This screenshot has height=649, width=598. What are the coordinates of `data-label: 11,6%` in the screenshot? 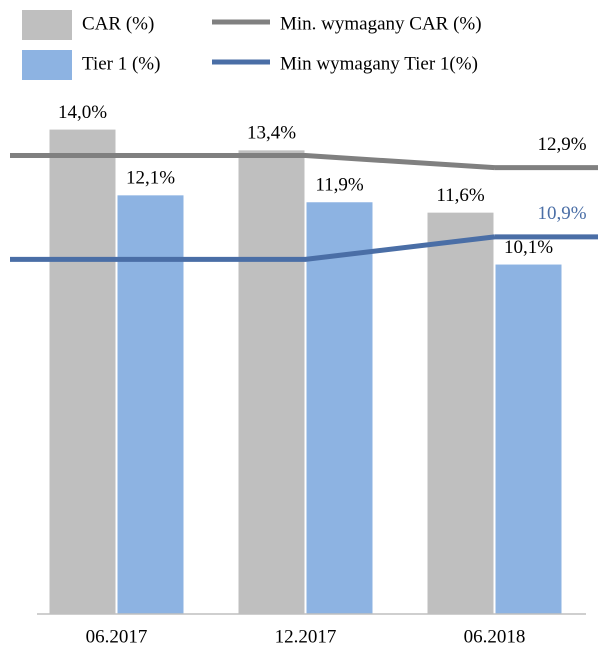 It's located at (460, 195).